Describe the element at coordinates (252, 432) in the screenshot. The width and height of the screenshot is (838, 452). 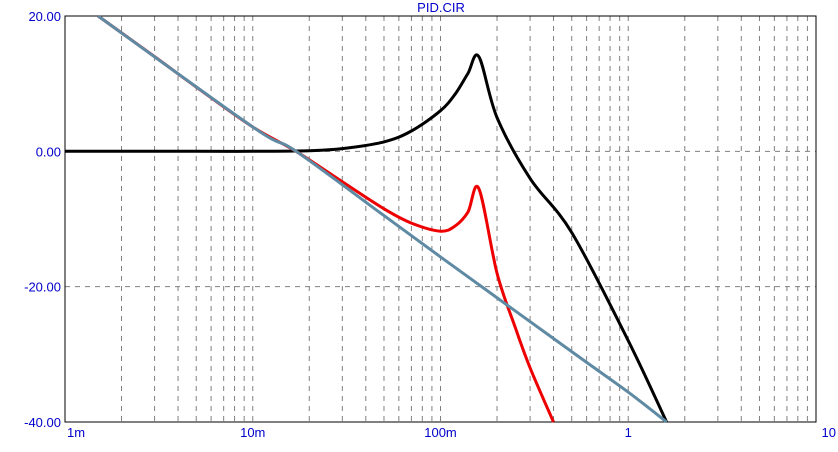
I see `x-tick-label: 10m` at that location.